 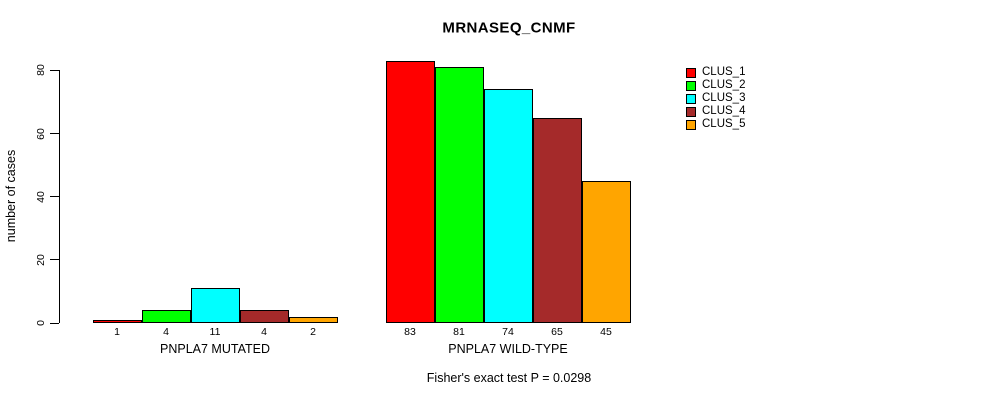 What do you see at coordinates (41, 323) in the screenshot?
I see `y-tick-label: 0` at bounding box center [41, 323].